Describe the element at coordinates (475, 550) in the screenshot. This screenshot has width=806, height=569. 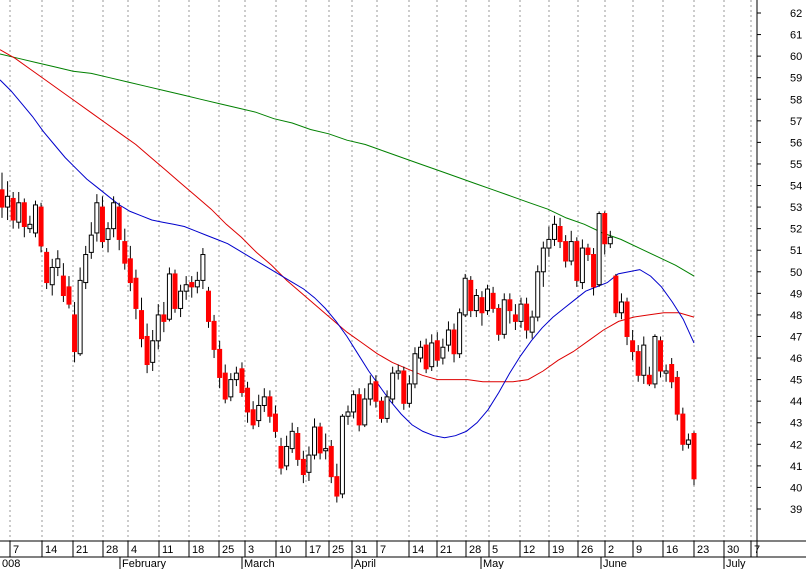
I see `x-tick-label: 28` at that location.